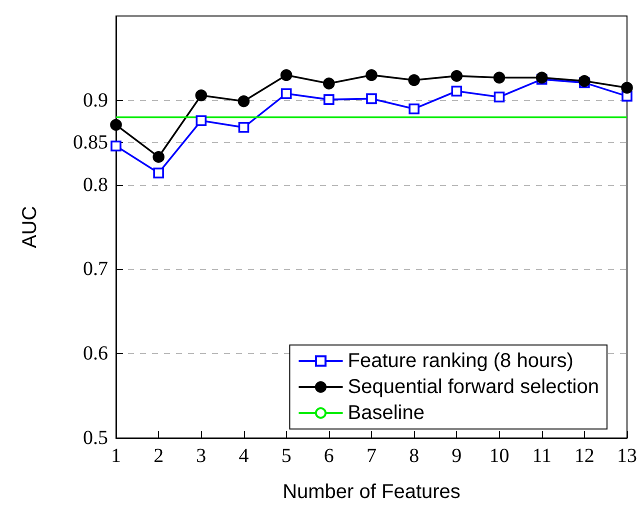 Image resolution: width=641 pixels, height=509 pixels. Describe the element at coordinates (371, 456) in the screenshot. I see `x-tick-label: 7` at that location.